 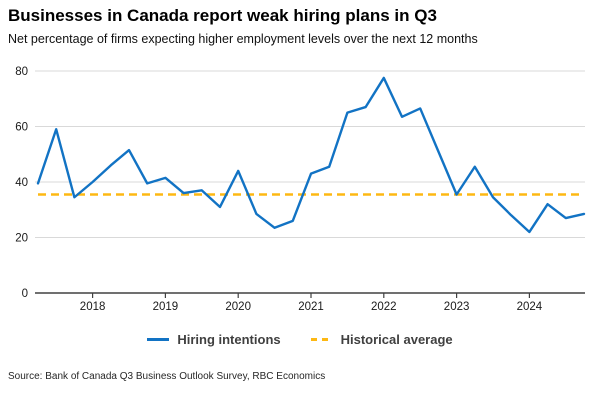 I want to click on historical-average-dash-swatch-icon, so click(x=321, y=339).